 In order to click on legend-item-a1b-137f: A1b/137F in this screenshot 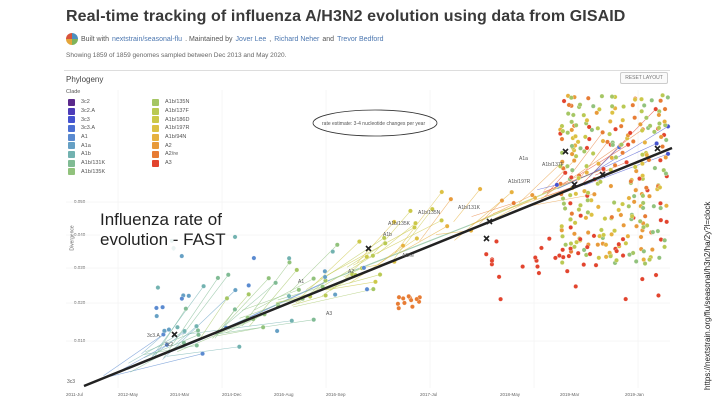, I will do `click(170, 111)`.